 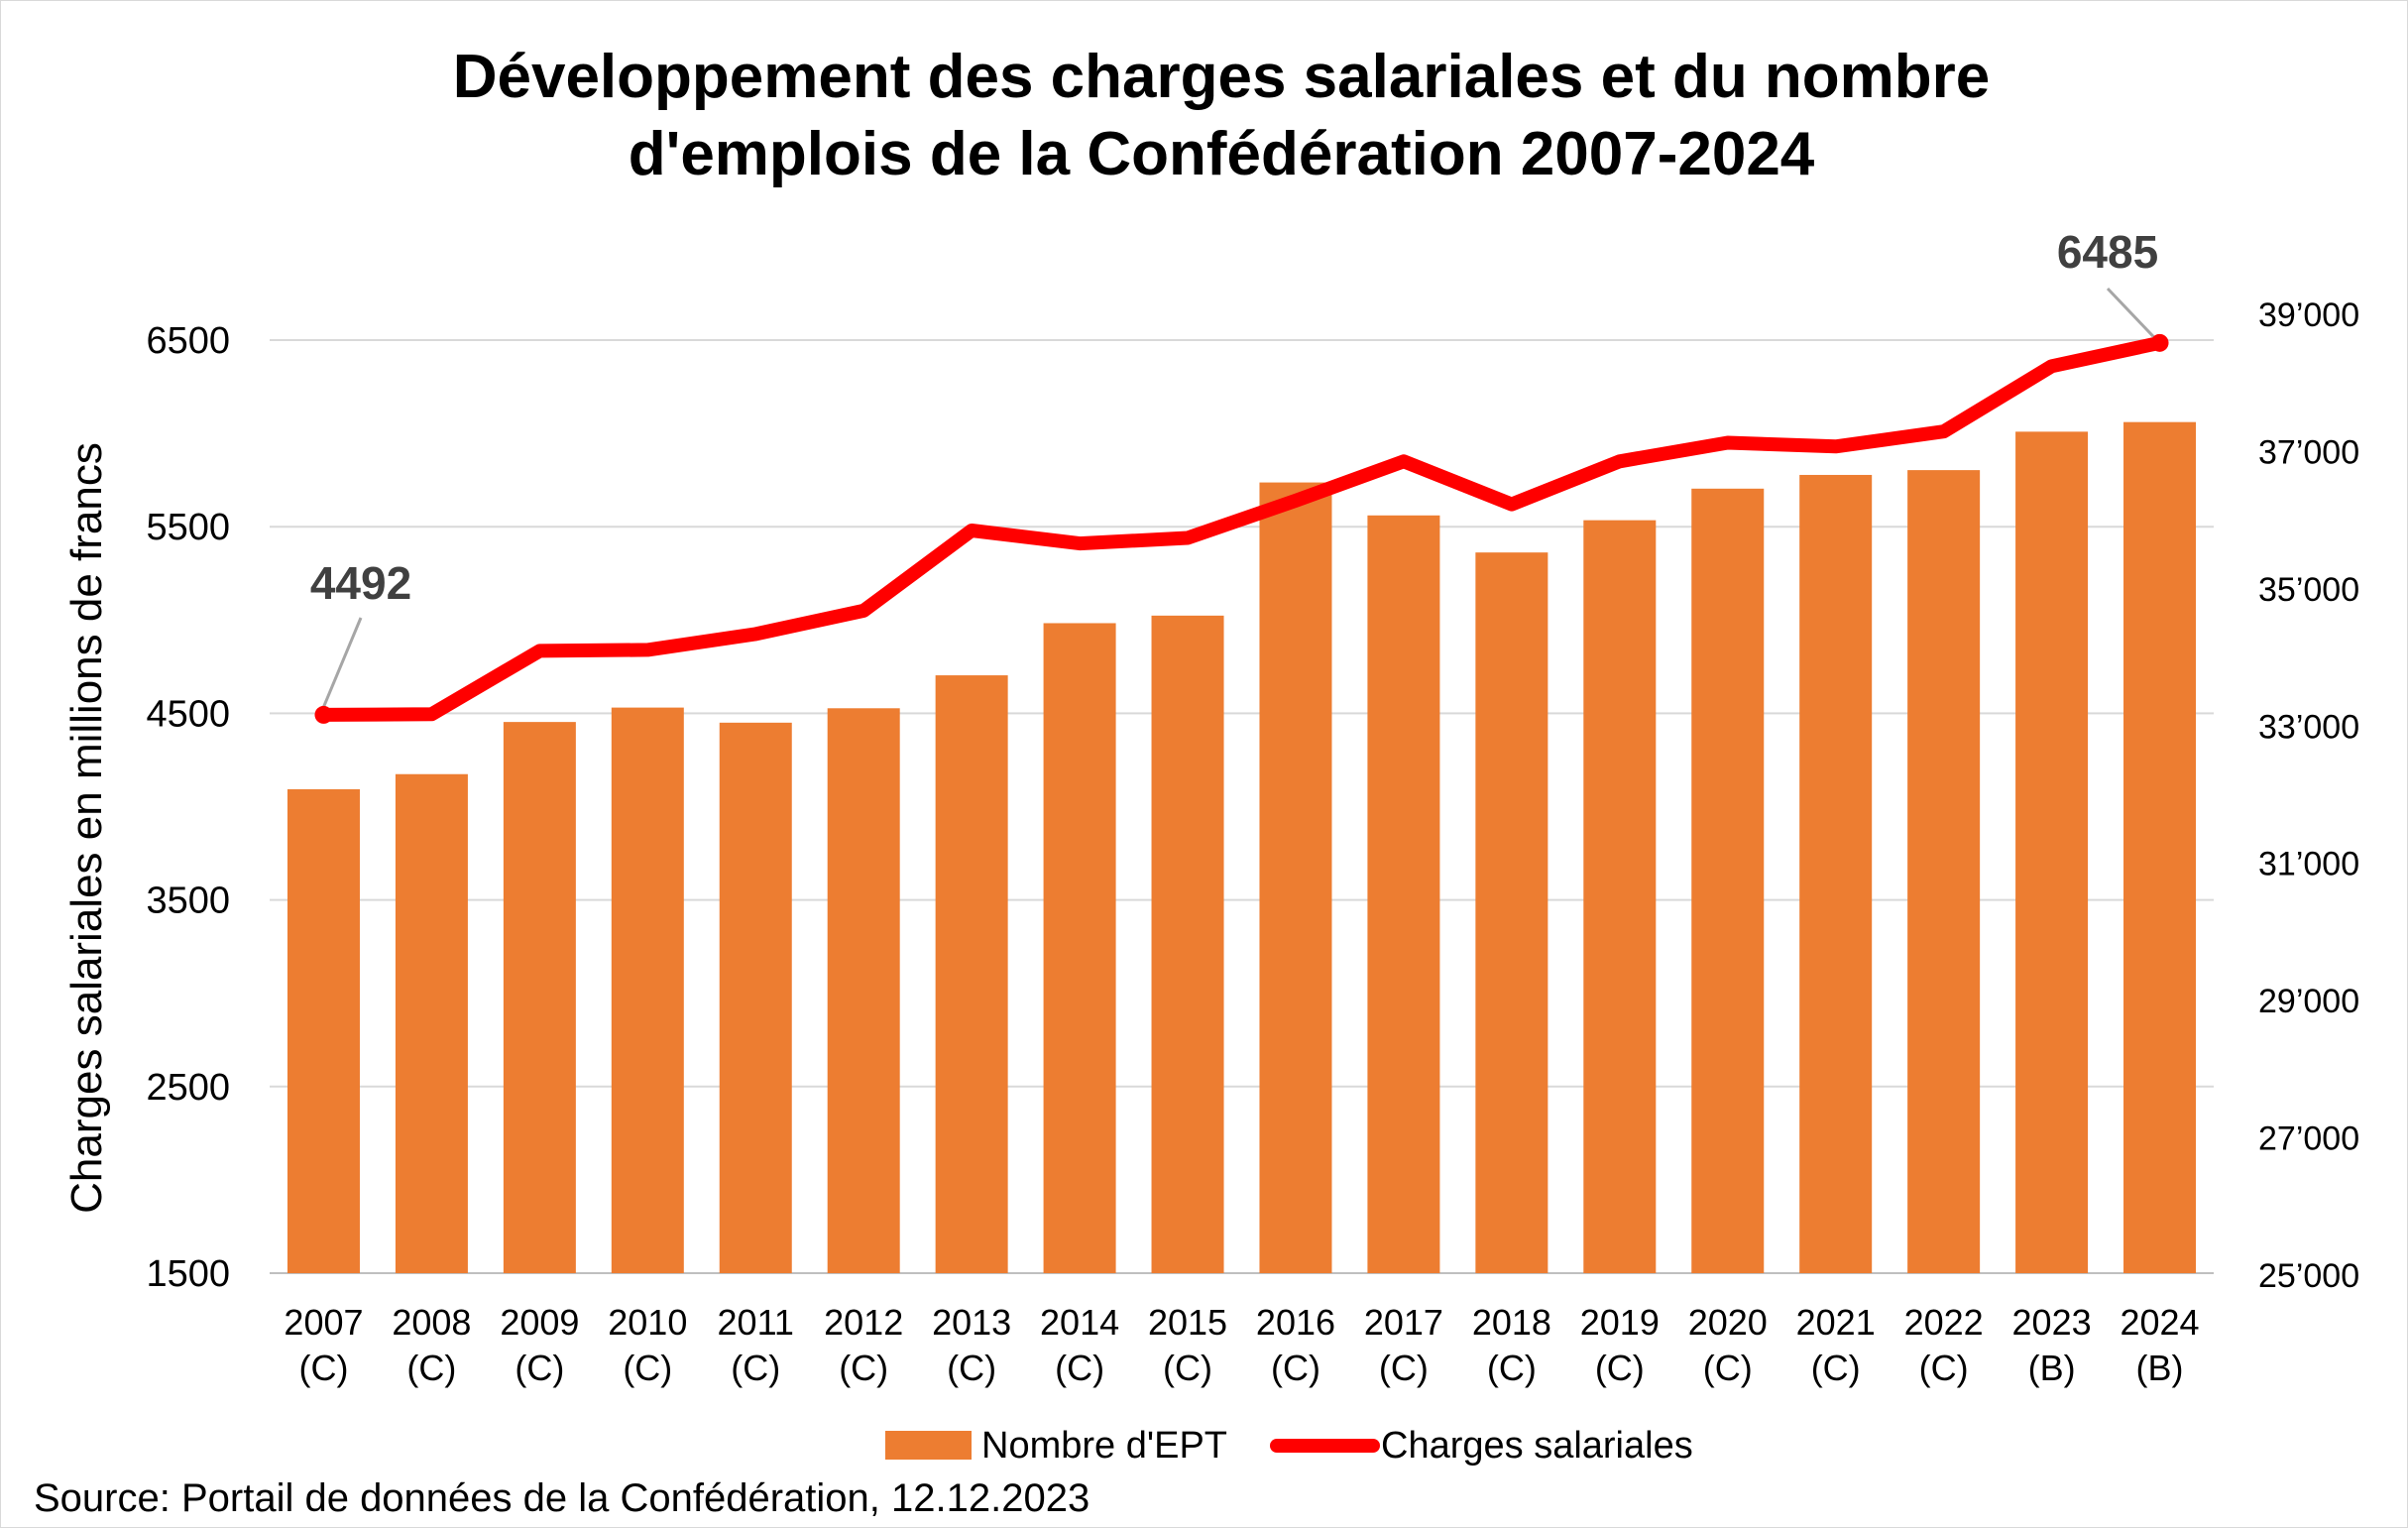 What do you see at coordinates (360, 583) in the screenshot?
I see `data-label-first: 4492` at bounding box center [360, 583].